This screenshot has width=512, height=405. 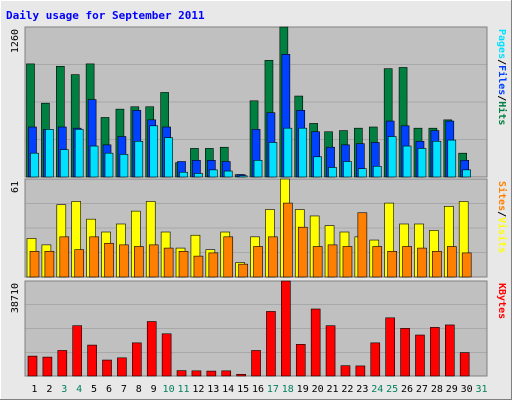 What do you see at coordinates (502, 235) in the screenshot?
I see `legend-entry: Visits` at bounding box center [502, 235].